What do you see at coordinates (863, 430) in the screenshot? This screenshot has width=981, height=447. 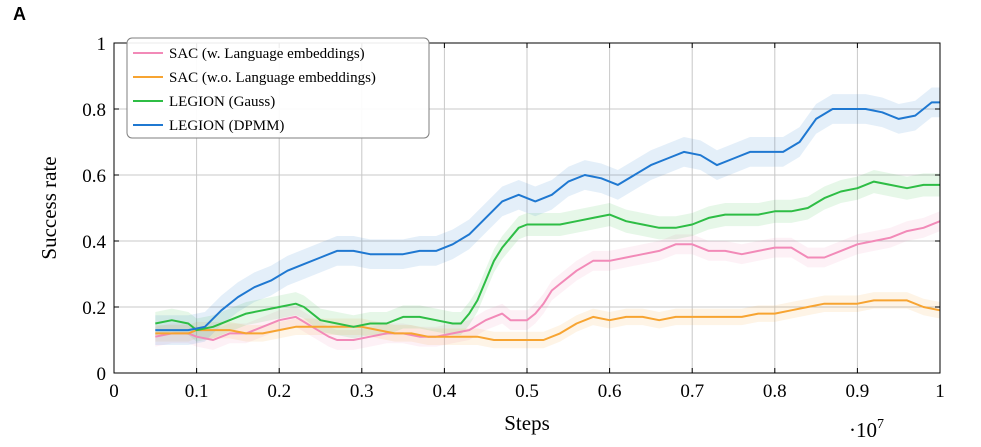 I see `x-multiplier-base: ·10` at bounding box center [863, 430].